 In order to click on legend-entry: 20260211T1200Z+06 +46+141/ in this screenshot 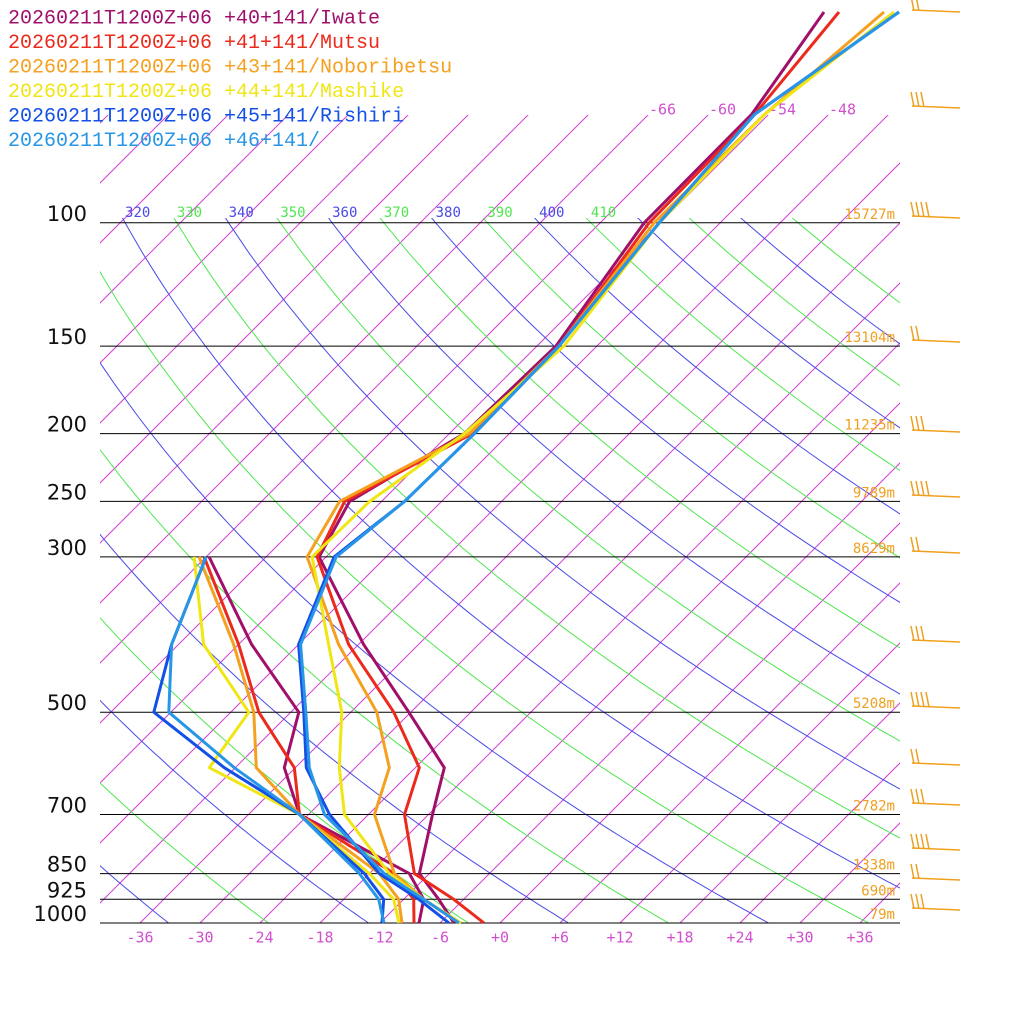, I will do `click(164, 141)`.